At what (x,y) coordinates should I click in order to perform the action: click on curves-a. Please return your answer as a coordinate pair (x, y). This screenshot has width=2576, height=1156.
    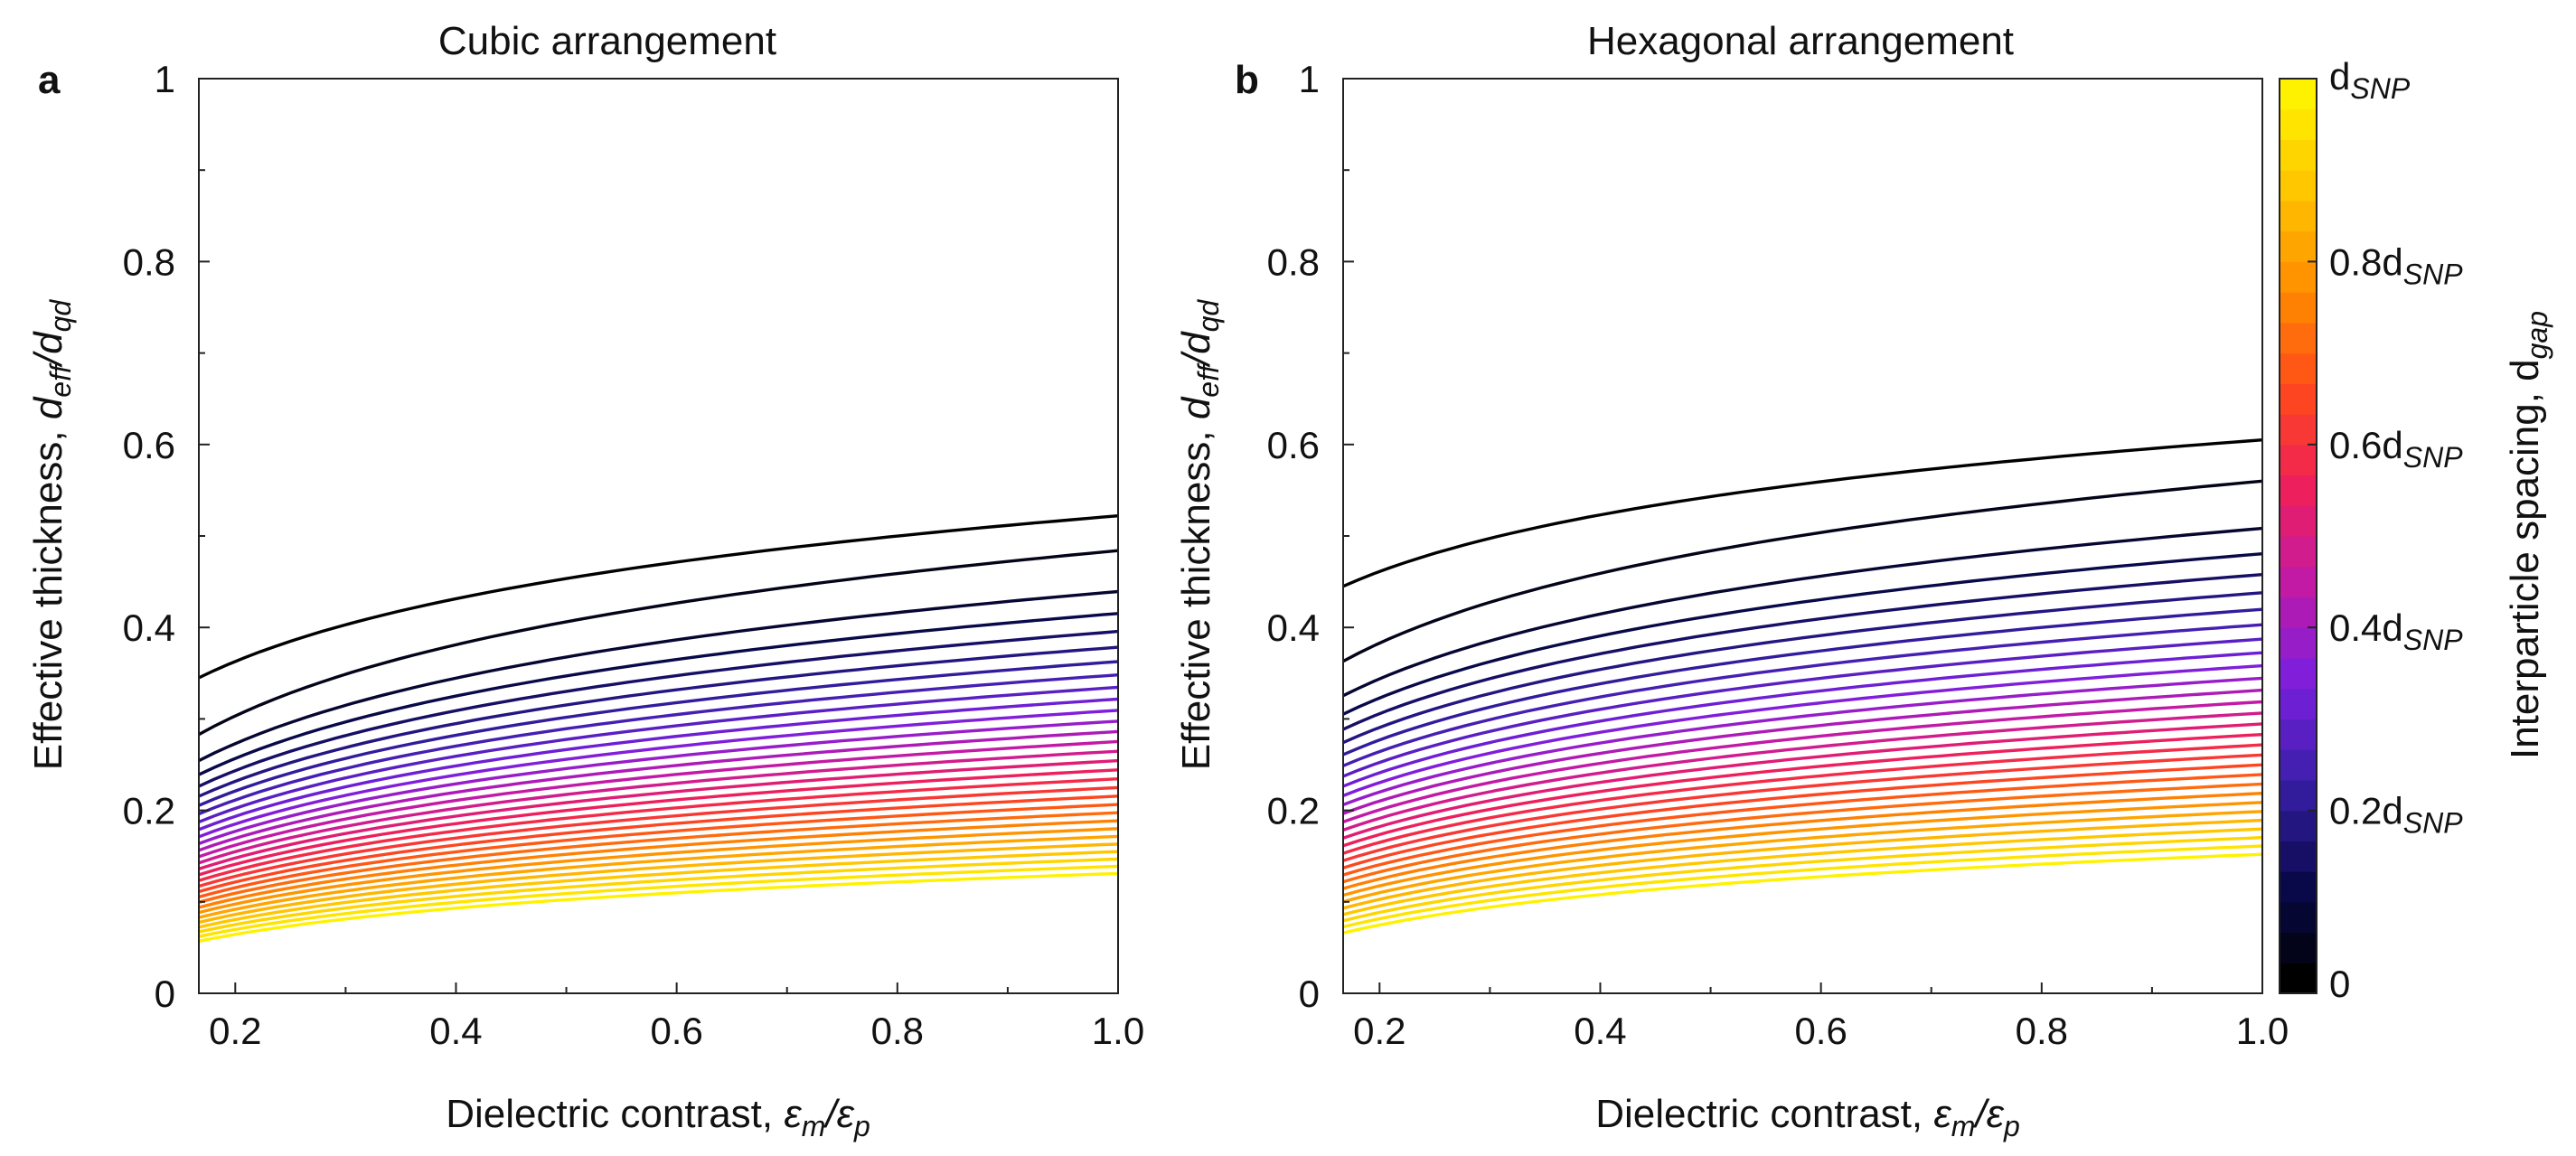
    Looking at the image, I should click on (659, 728).